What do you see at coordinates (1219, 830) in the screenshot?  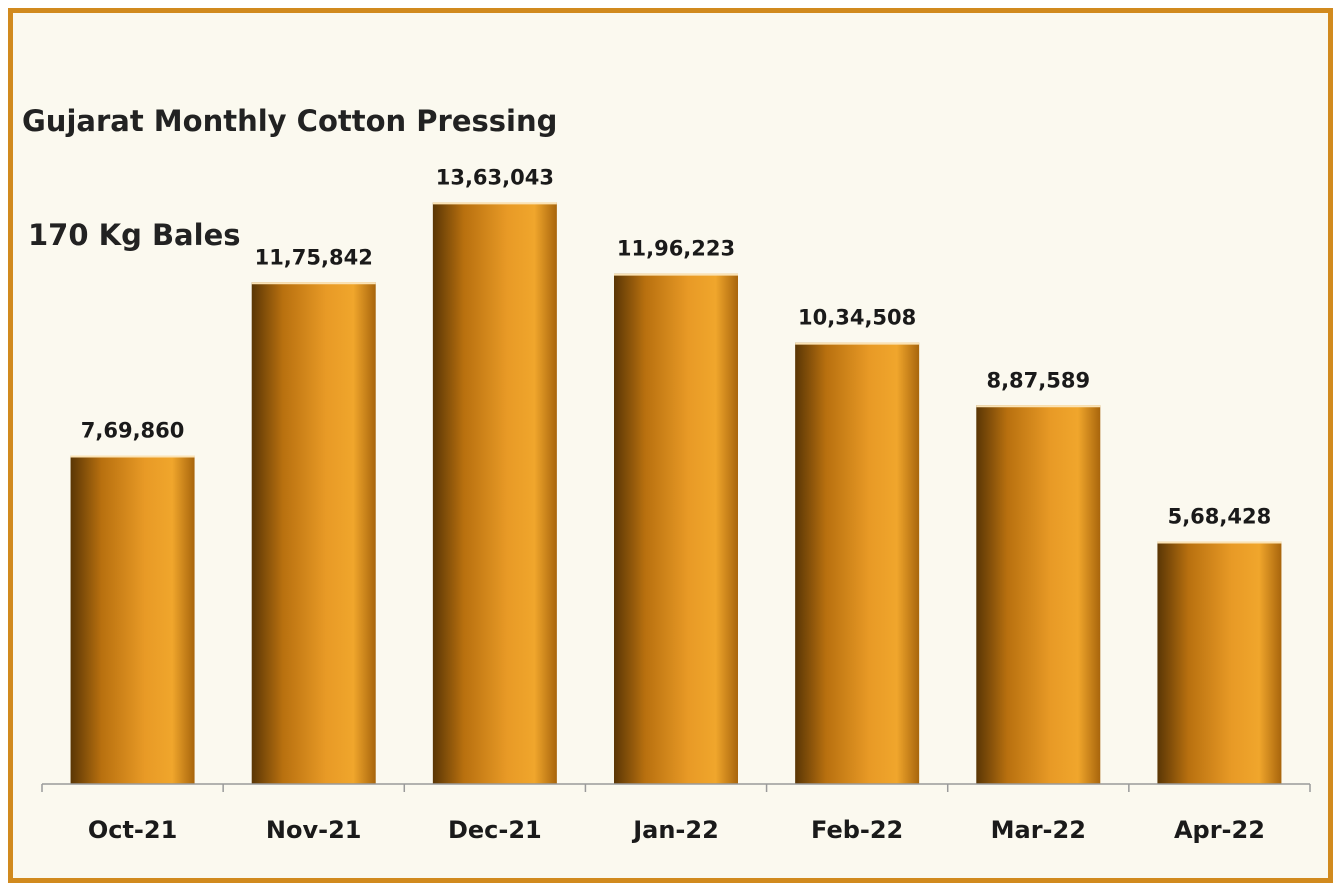 I see `category-label: Apr-22` at bounding box center [1219, 830].